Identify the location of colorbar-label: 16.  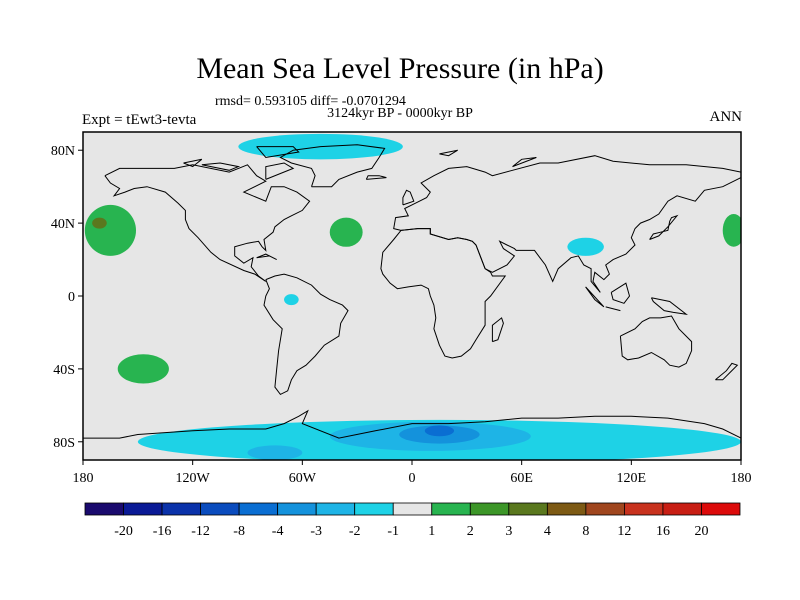
(663, 531).